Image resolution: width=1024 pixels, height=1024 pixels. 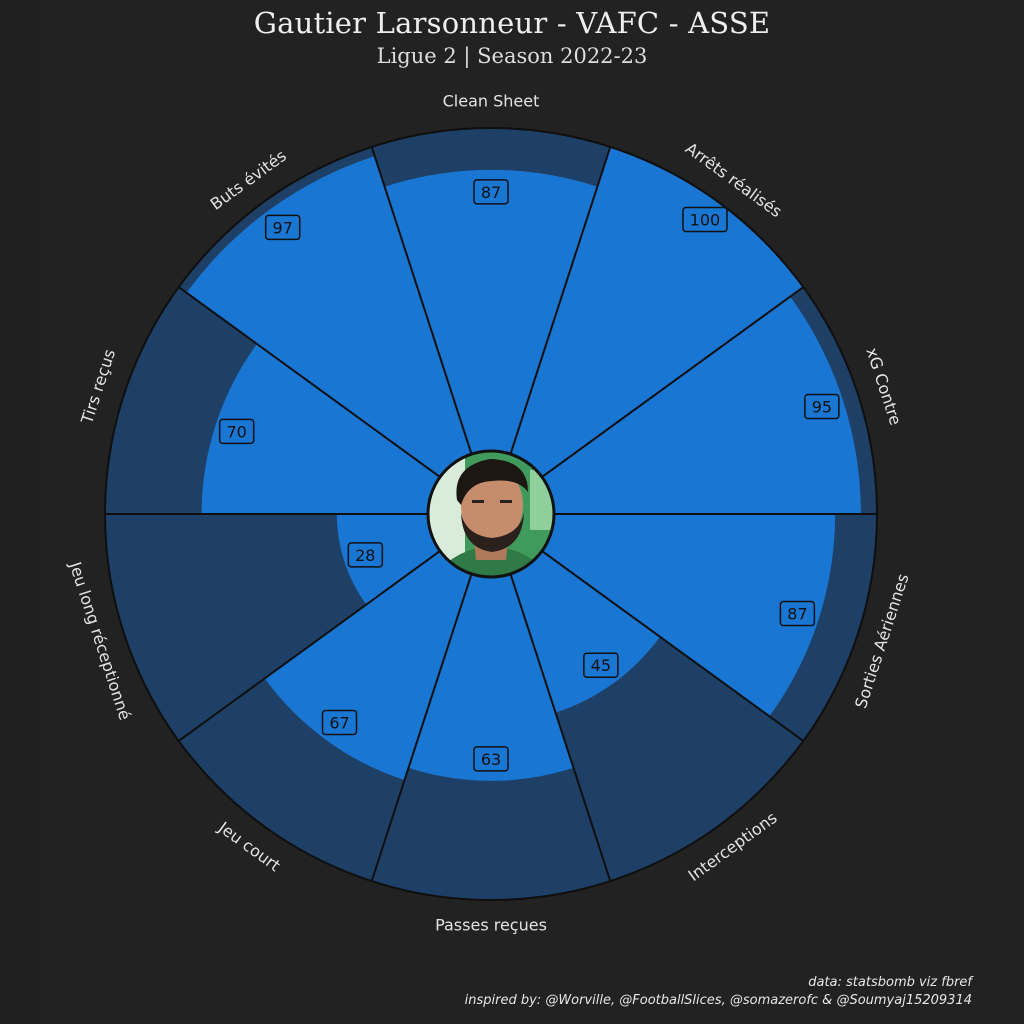 I want to click on value-text: 97, so click(x=283, y=227).